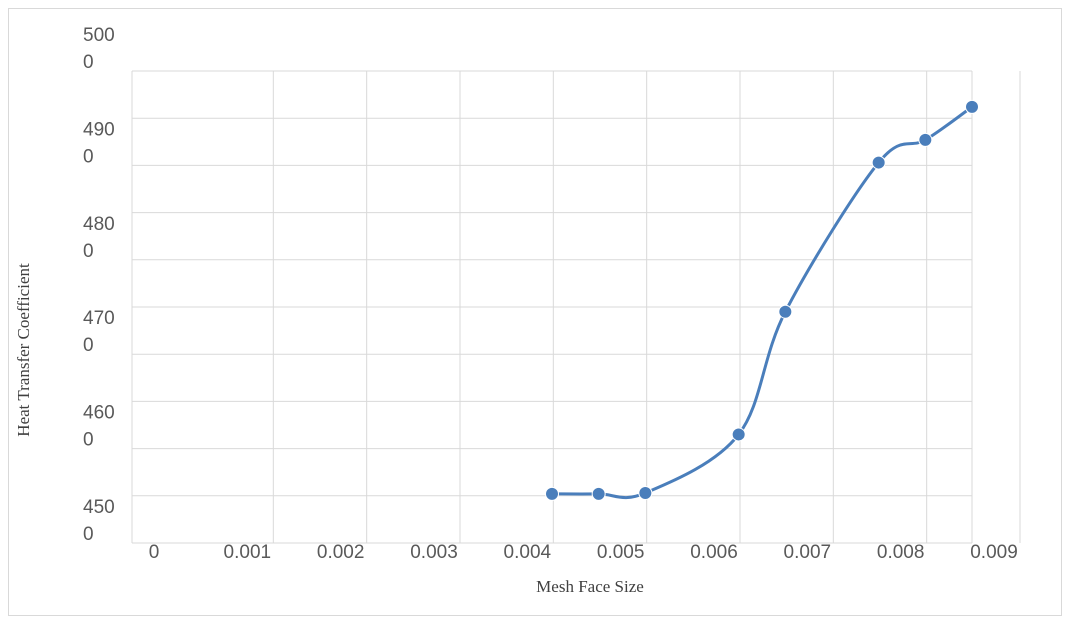 Image resolution: width=1071 pixels, height=624 pixels. Describe the element at coordinates (994, 552) in the screenshot. I see `x-tick-label: 0.009` at that location.